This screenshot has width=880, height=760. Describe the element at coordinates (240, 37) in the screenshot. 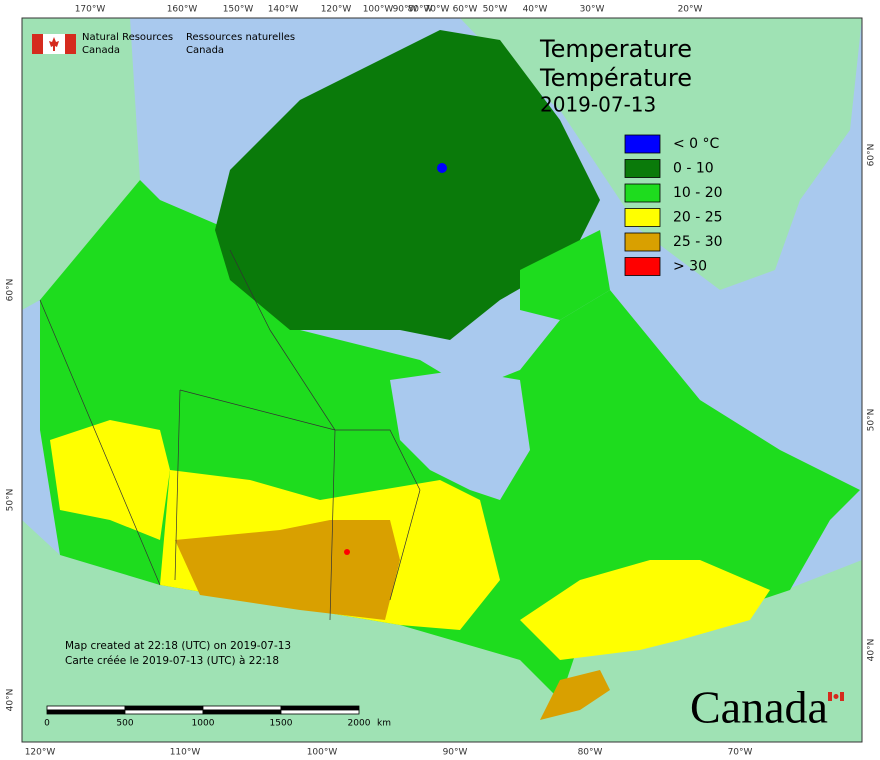

I see `agency-fr: Ressources naturelles` at that location.